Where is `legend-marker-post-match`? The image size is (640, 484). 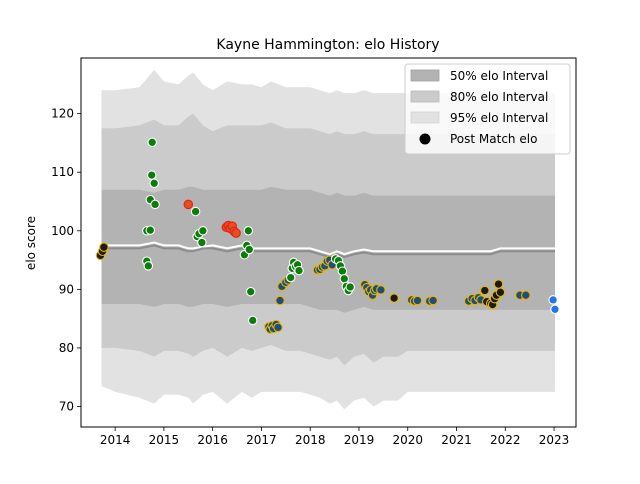
legend-marker-post-match is located at coordinates (425, 139).